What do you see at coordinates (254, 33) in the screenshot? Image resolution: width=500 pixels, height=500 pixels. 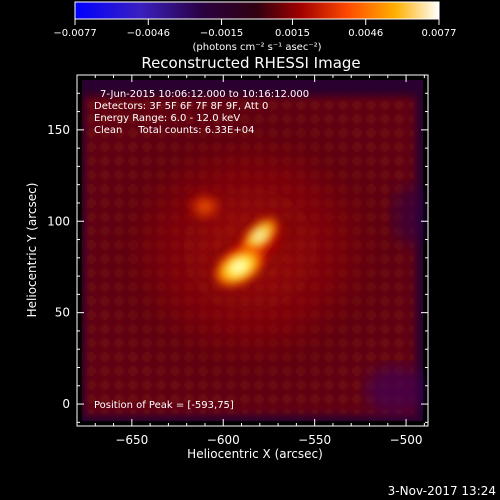 I see `colorbar-tick-labels: −0.0077 −0.0046 −0.0015 0.0015 0.0046 0.0077` at bounding box center [254, 33].